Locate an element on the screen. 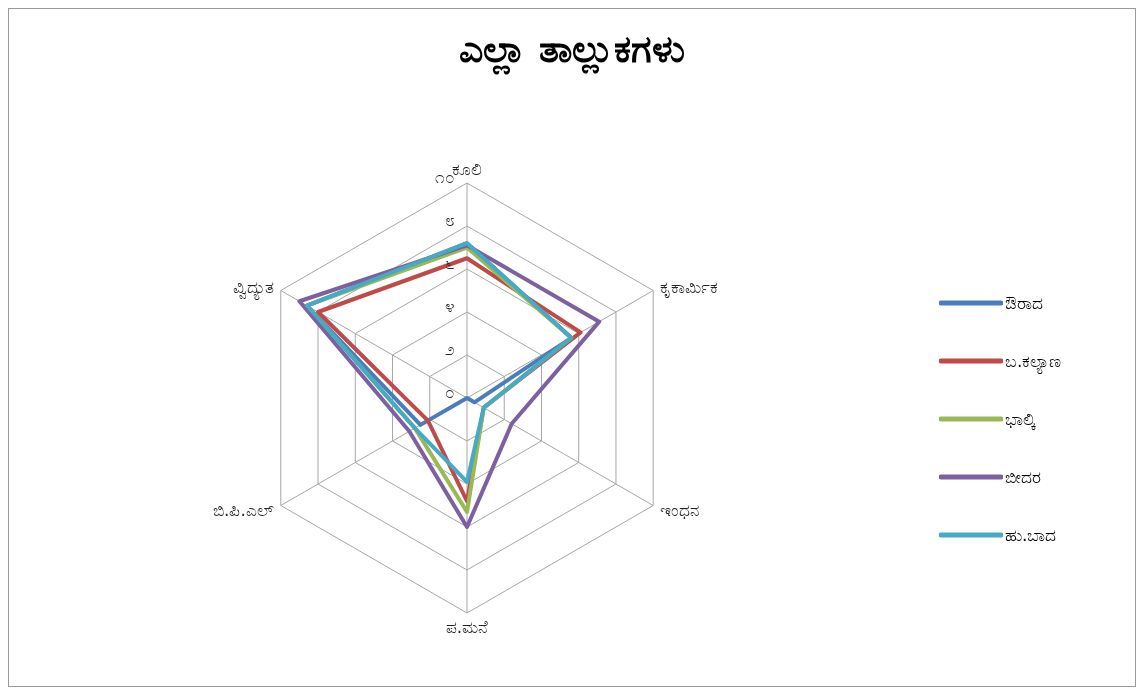  legend-label: ಔರಾದ is located at coordinates (1024, 303).